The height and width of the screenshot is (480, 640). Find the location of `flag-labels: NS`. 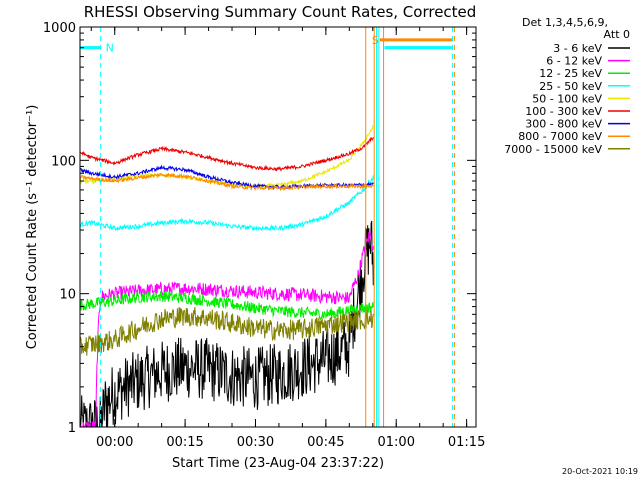

flag-labels: NS is located at coordinates (242, 44).